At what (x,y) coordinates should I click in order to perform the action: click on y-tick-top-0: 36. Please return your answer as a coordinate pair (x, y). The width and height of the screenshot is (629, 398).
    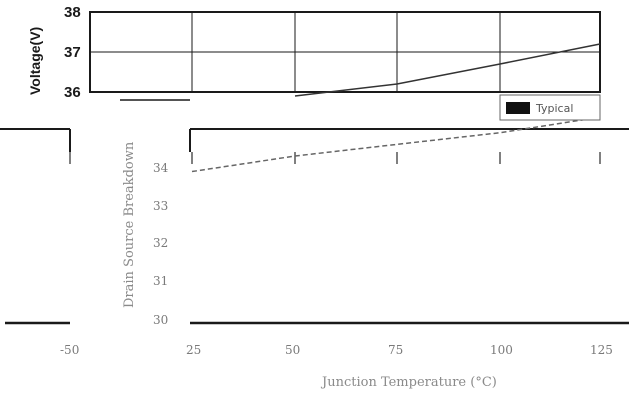
    Looking at the image, I should click on (72, 92).